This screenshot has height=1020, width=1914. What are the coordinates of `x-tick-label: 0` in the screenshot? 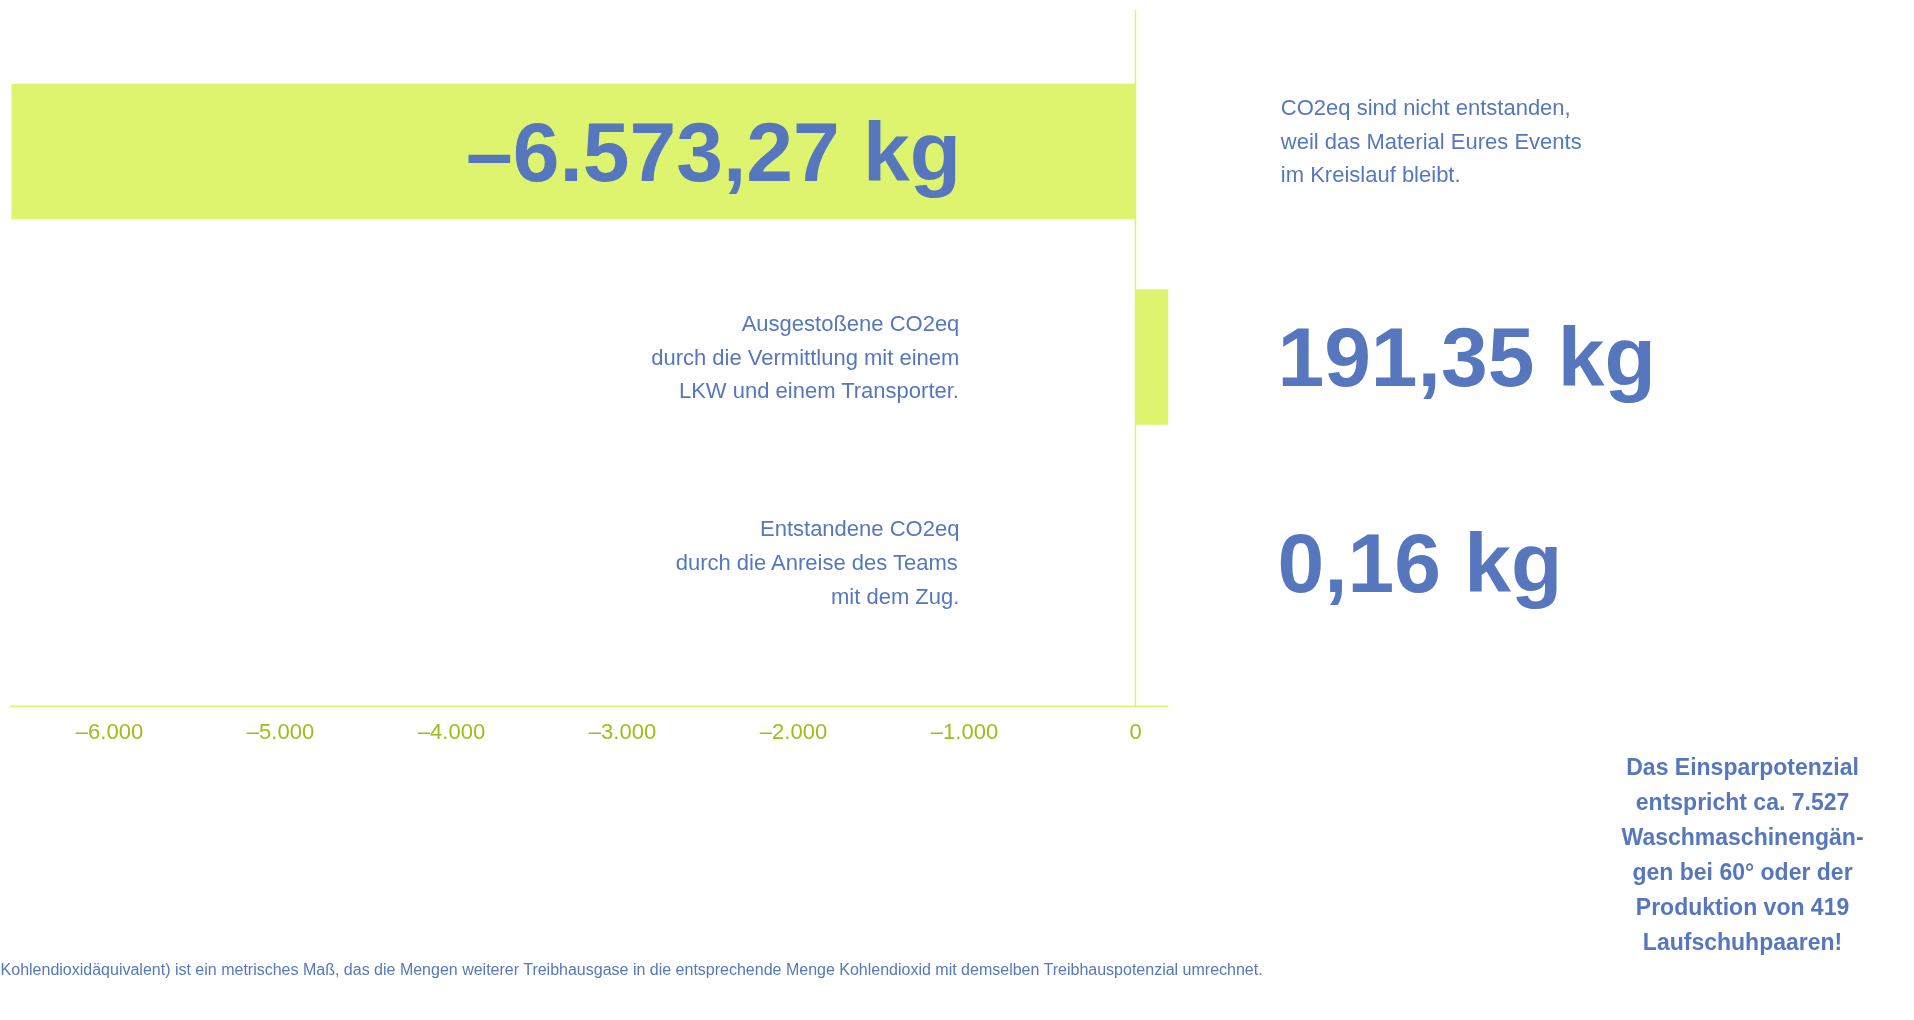 It's located at (1135, 731).